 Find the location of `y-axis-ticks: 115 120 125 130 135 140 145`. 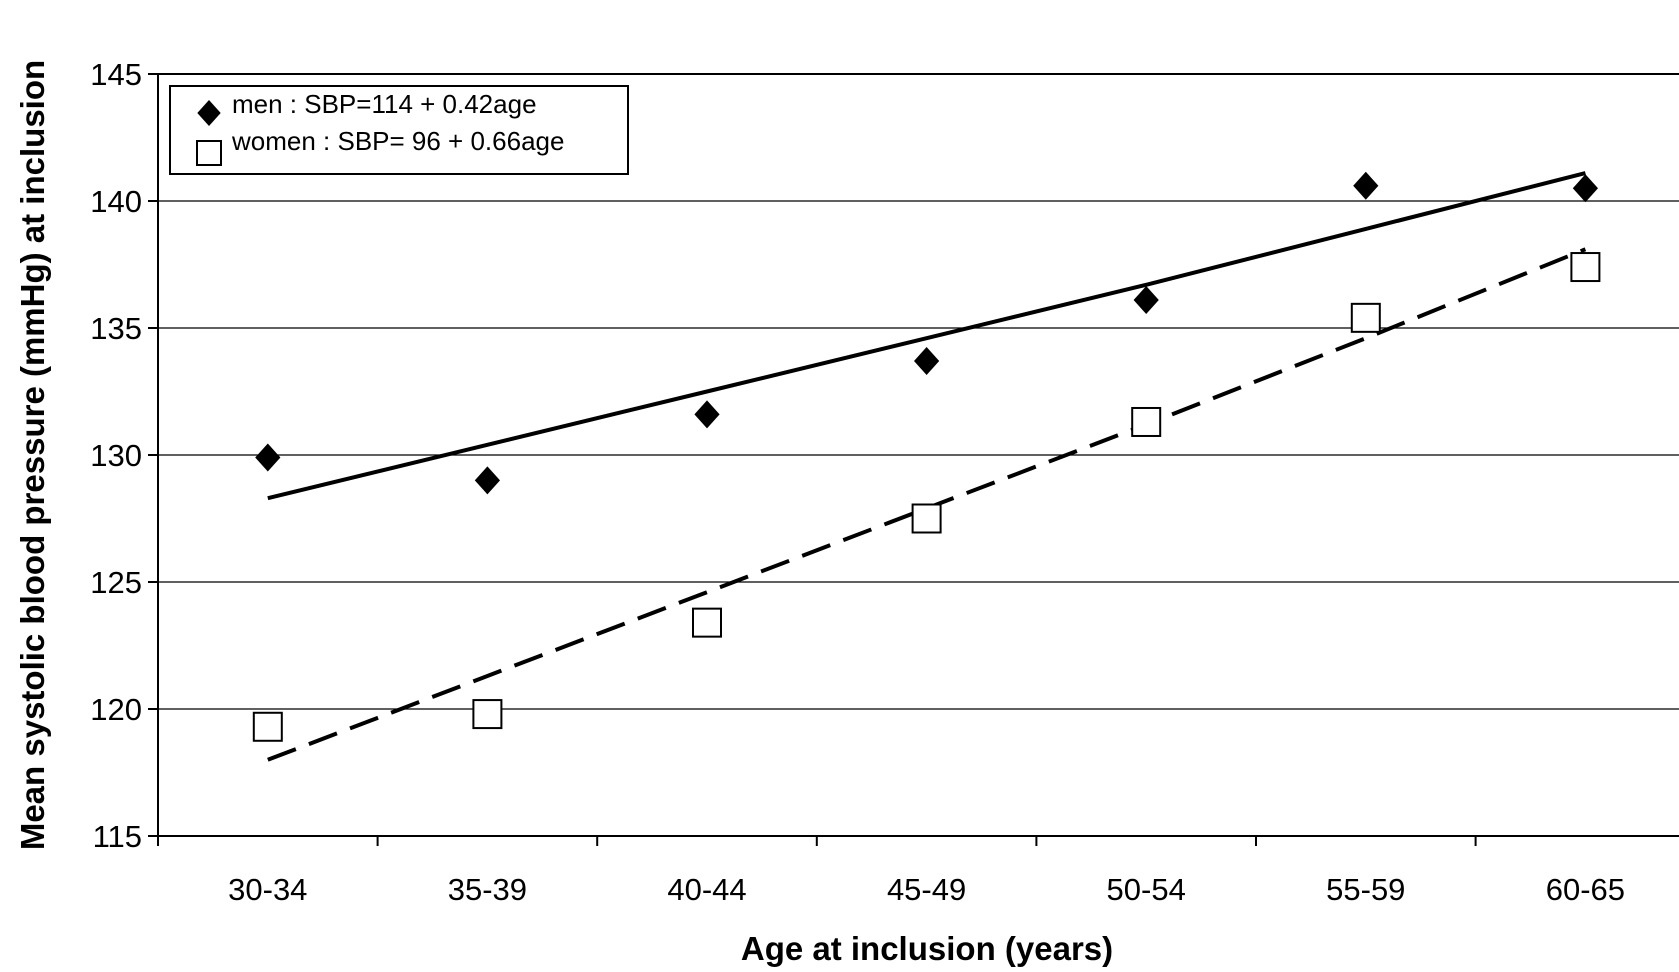

y-axis-ticks: 115 120 125 130 135 140 145 is located at coordinates (124, 455).